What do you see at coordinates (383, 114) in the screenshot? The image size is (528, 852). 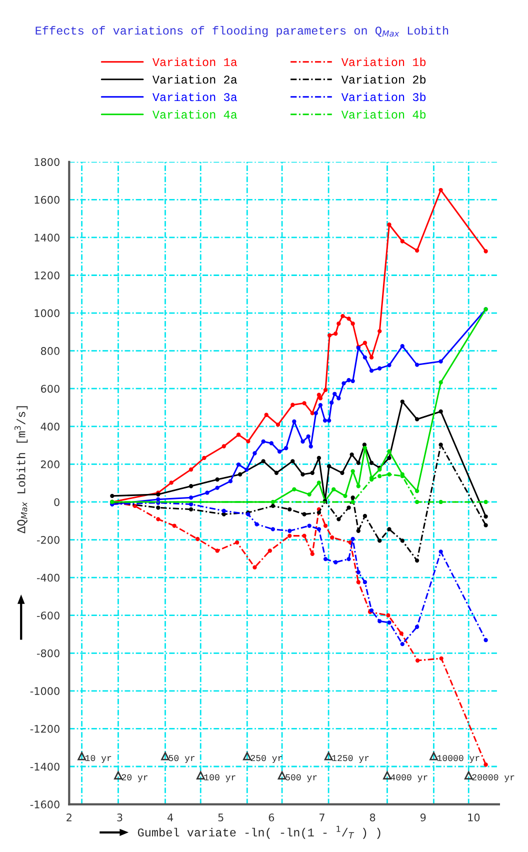 I see `legend-label: Variation 4b` at bounding box center [383, 114].